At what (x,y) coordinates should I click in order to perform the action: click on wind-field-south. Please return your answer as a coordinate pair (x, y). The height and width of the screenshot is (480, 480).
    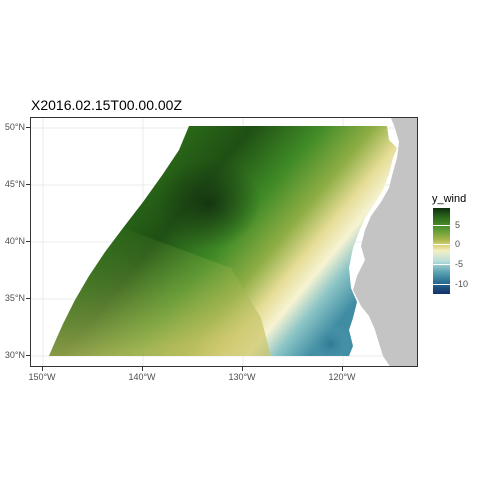
    Looking at the image, I should click on (160, 292).